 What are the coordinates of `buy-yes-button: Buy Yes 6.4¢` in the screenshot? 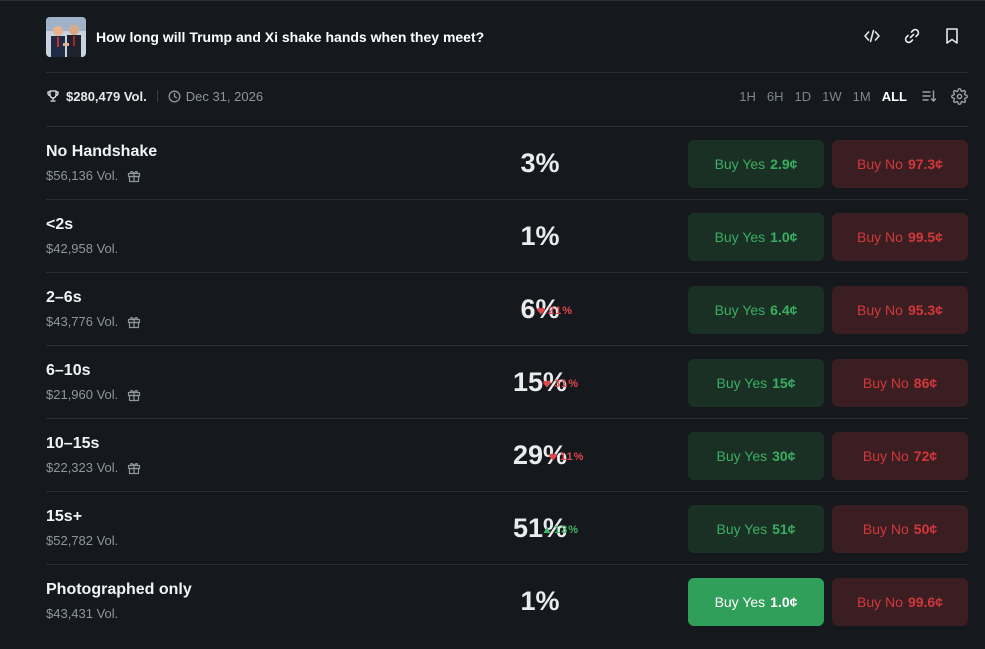 It's located at (756, 310).